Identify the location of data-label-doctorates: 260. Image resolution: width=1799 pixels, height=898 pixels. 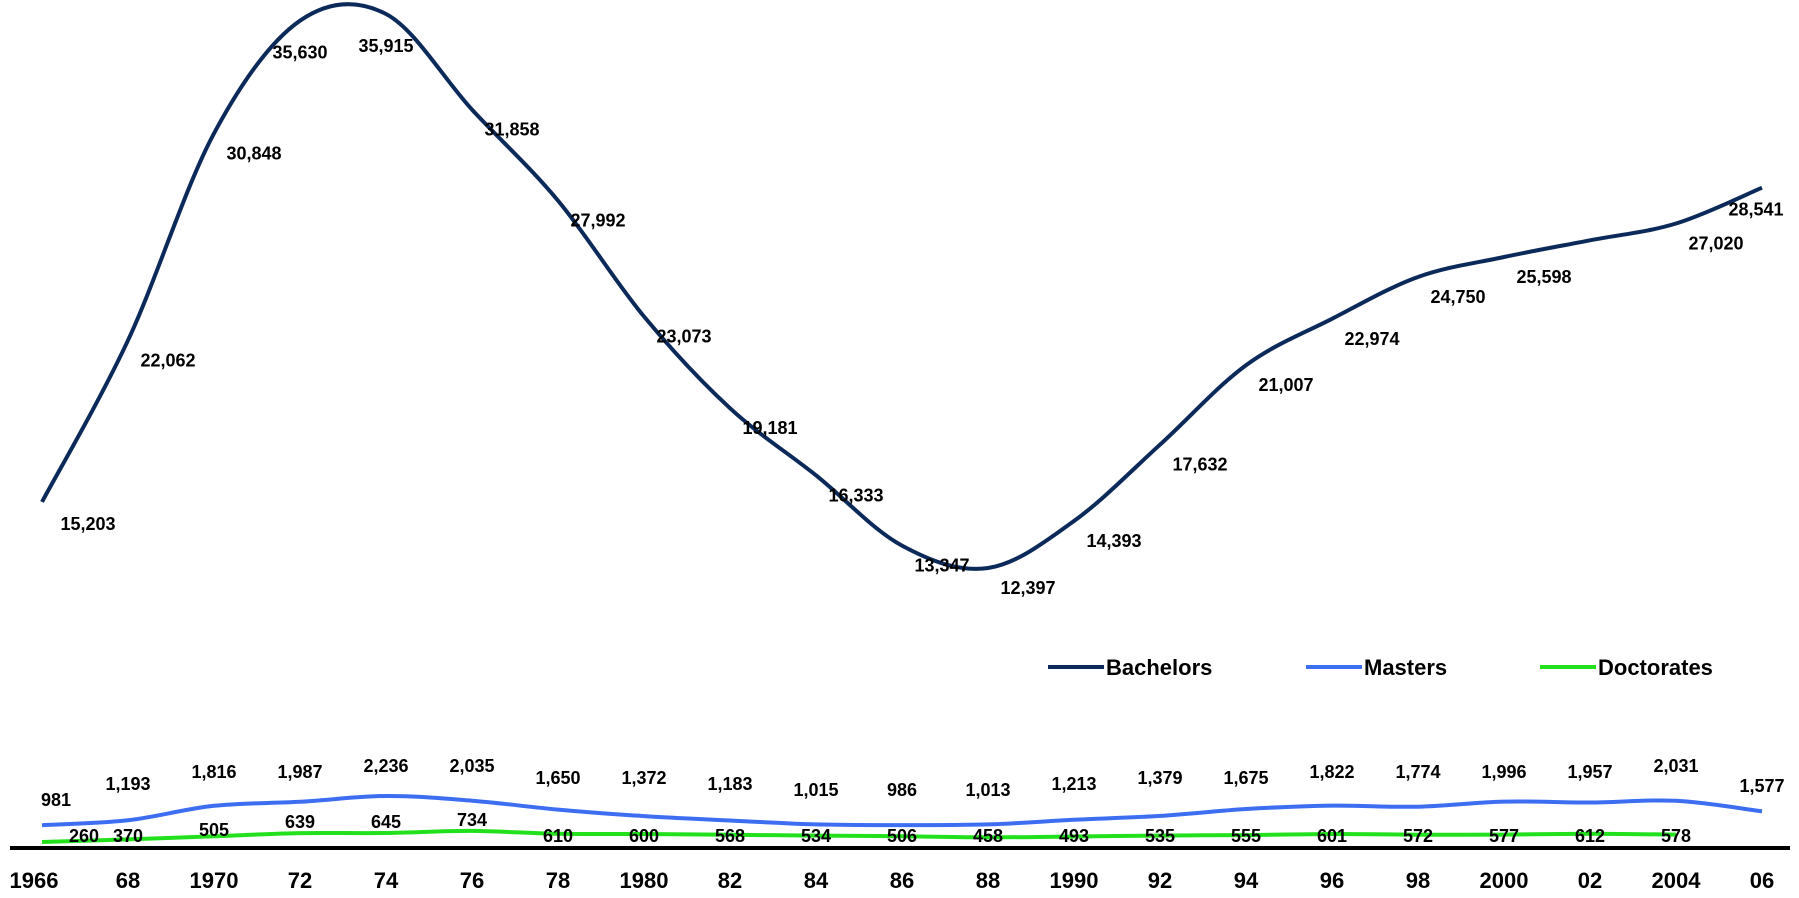
(84, 836).